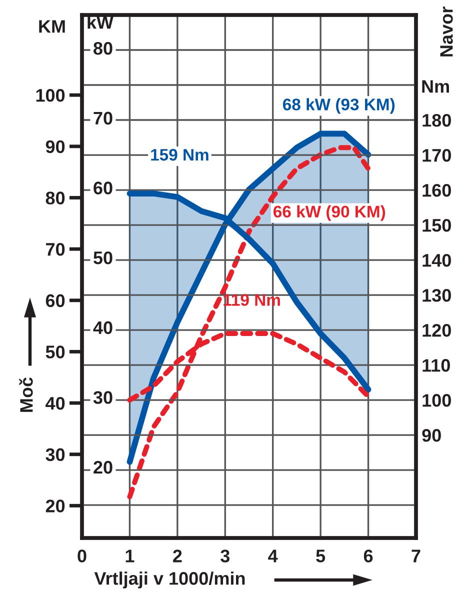 The height and width of the screenshot is (595, 462). Describe the element at coordinates (436, 190) in the screenshot. I see `y2-tick-label: 160` at that location.